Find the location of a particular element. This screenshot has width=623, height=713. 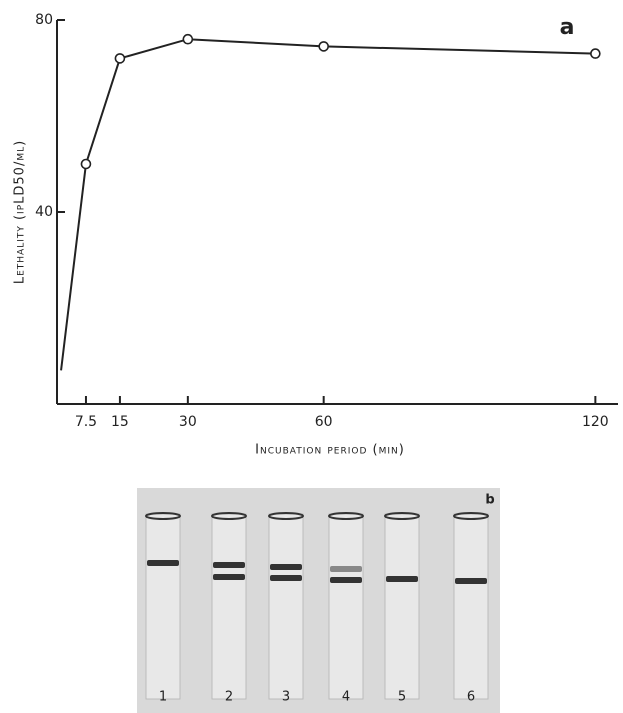

y-axis-label: Lethality (ipLD50/ml) is located at coordinates (20, 212).